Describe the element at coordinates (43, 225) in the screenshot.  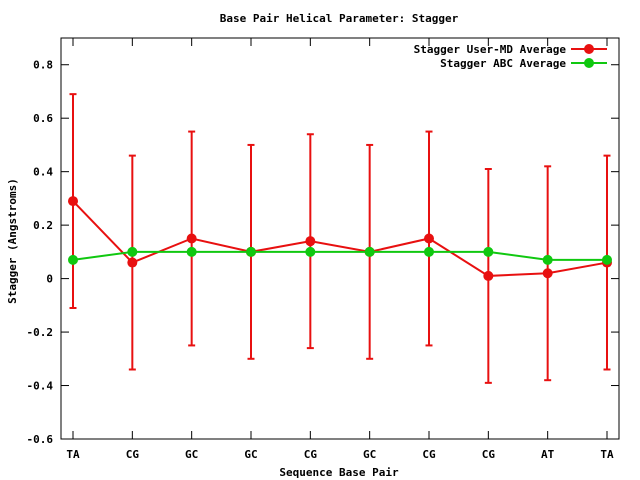
I see `y-tick-label: 0.2` at that location.